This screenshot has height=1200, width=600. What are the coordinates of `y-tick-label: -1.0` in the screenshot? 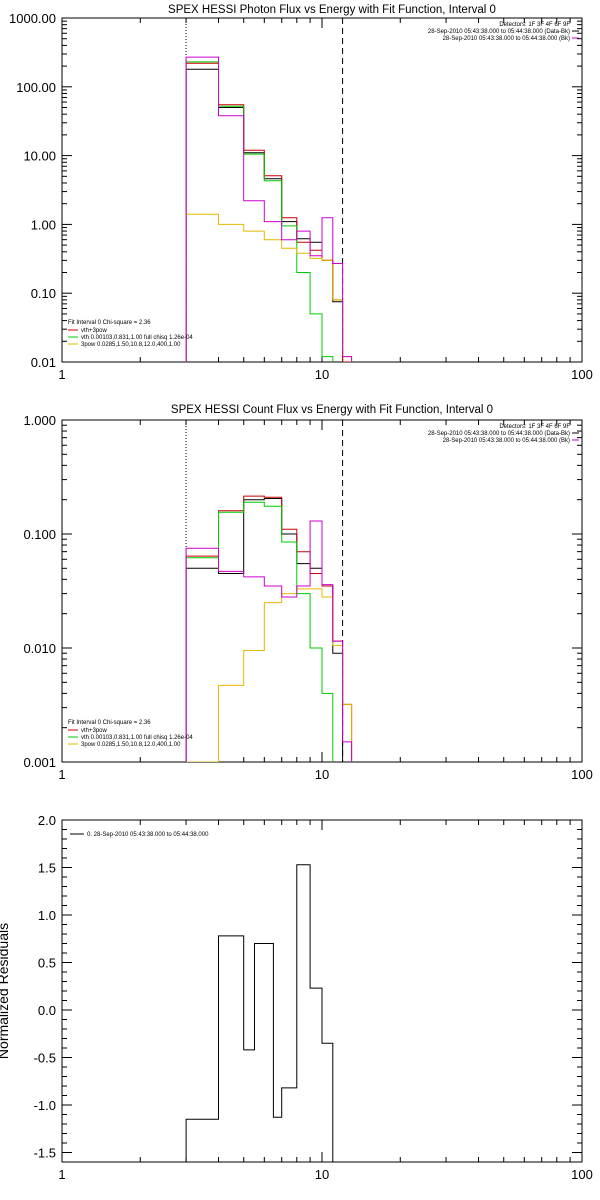 It's located at (45, 1105).